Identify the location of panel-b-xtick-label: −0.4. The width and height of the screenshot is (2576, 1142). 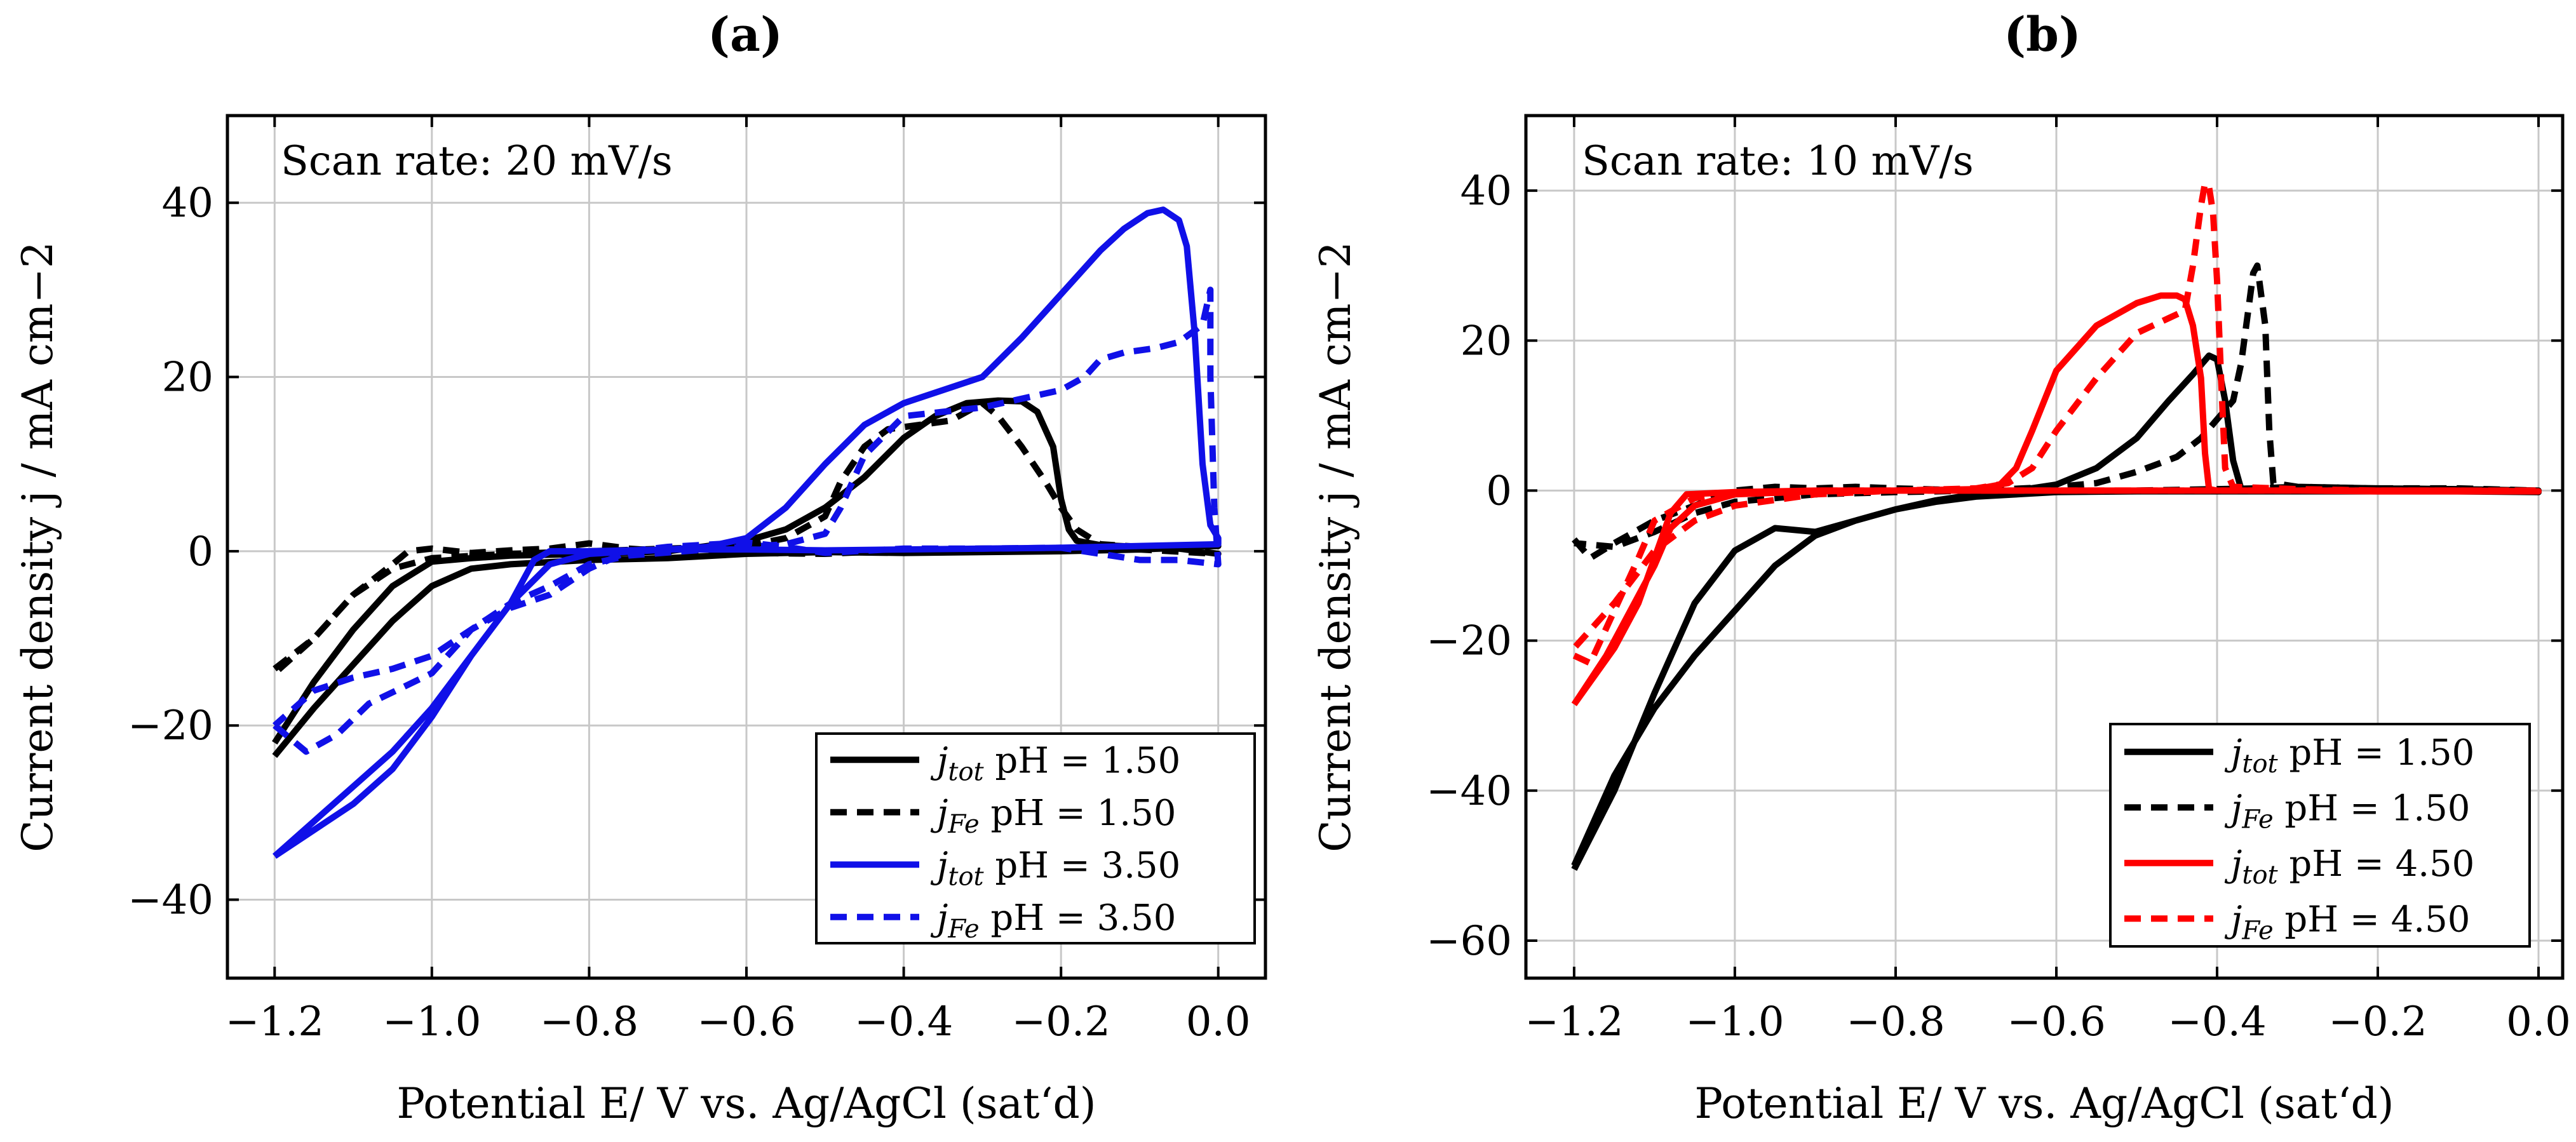
(2217, 1021).